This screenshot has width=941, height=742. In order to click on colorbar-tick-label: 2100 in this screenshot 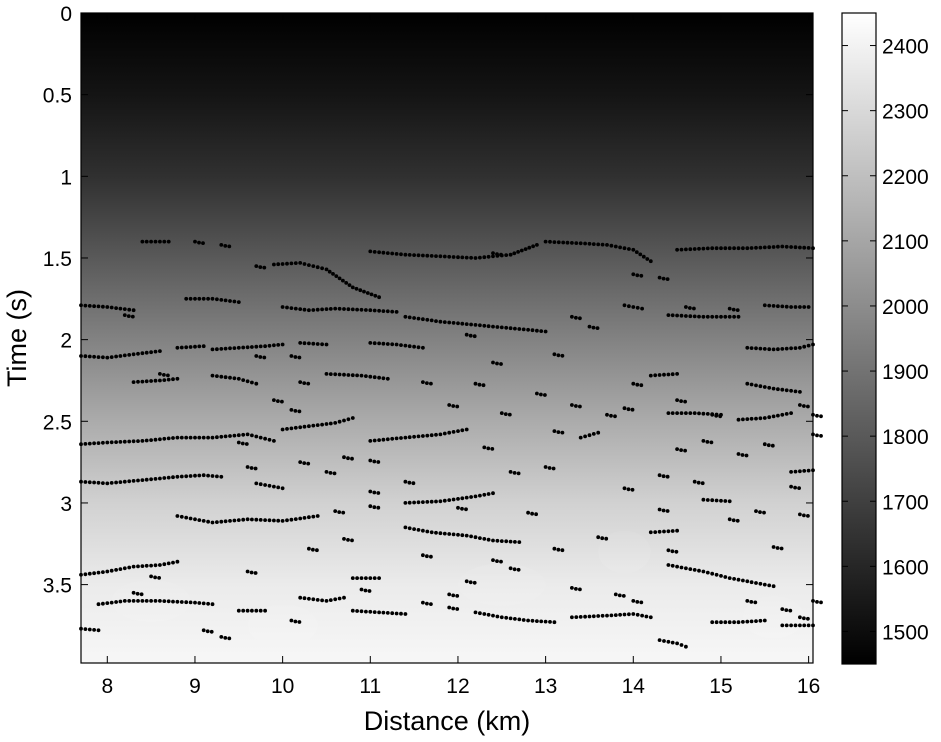, I will do `click(905, 242)`.